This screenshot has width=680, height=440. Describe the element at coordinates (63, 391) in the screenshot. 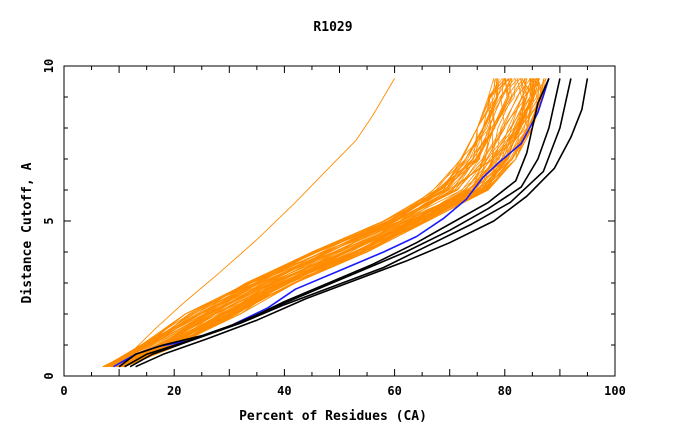

I see `x-tick-label: 0` at that location.